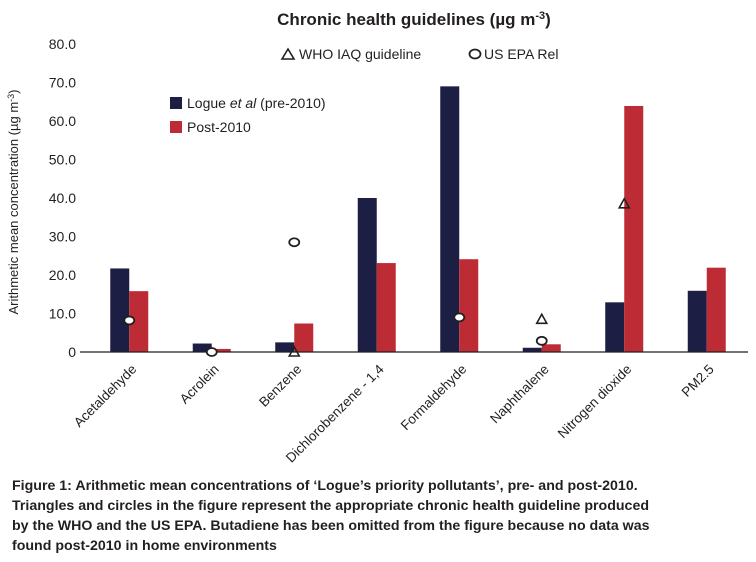  I want to click on y-tick-label: 50.0, so click(62, 160).